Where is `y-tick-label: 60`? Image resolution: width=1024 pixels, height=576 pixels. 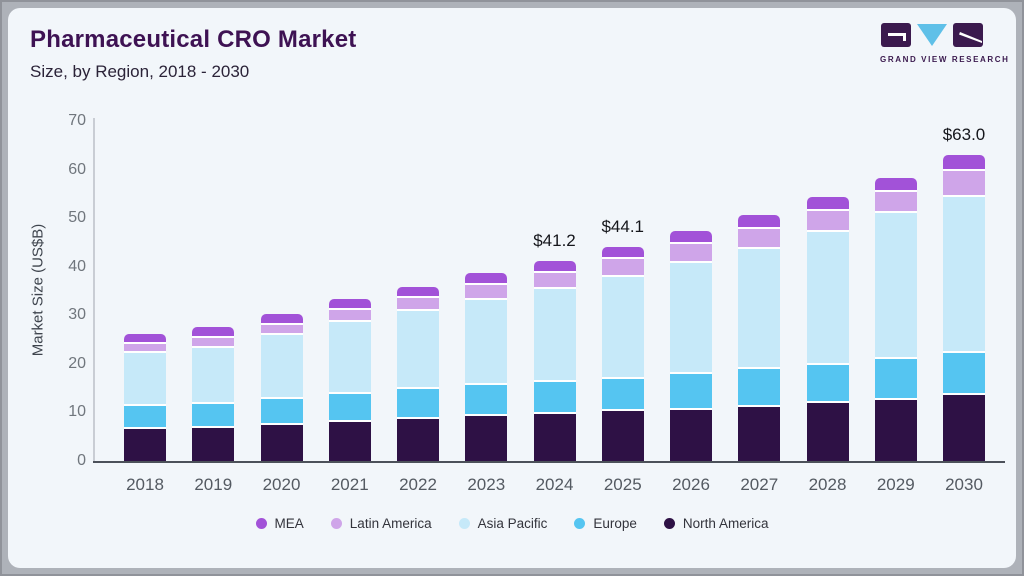
y-tick-label: 60 is located at coordinates (77, 169).